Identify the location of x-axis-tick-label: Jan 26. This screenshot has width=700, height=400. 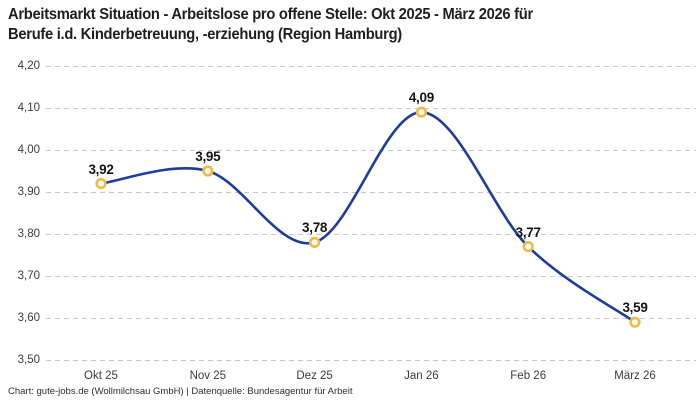
(421, 376).